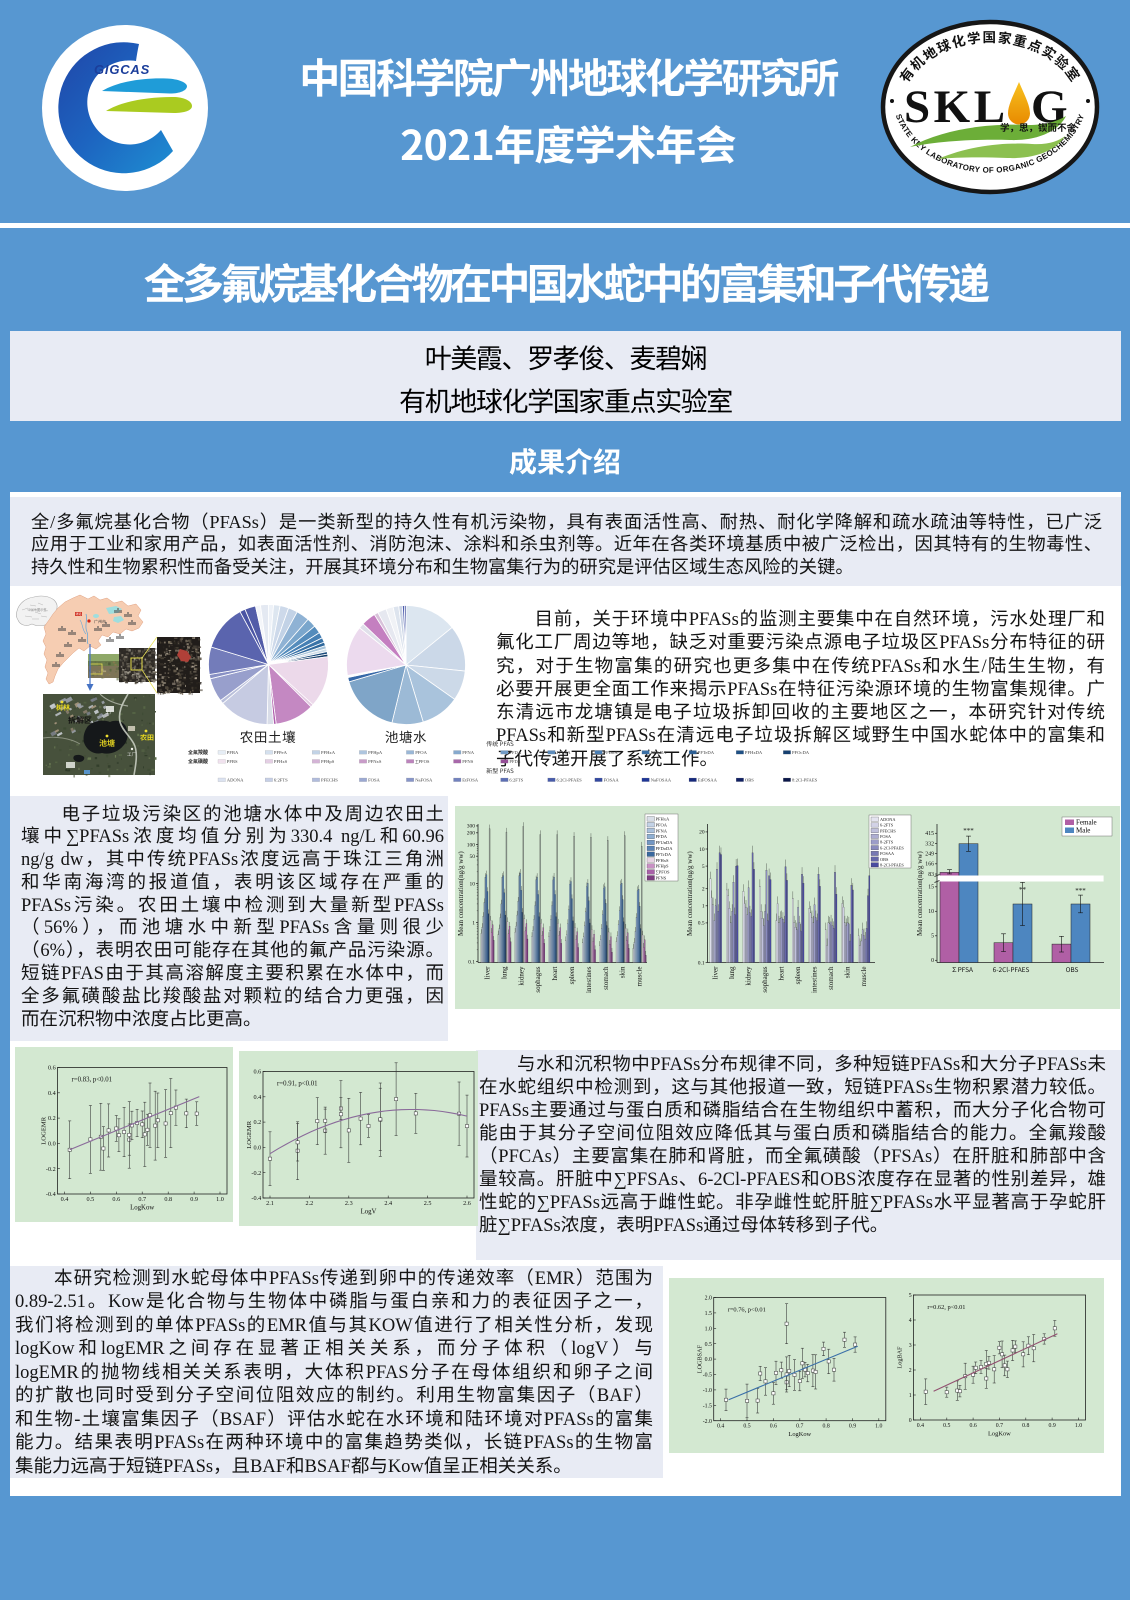  What do you see at coordinates (52, 1144) in the screenshot?
I see `svg-text: 0.0` at bounding box center [52, 1144].